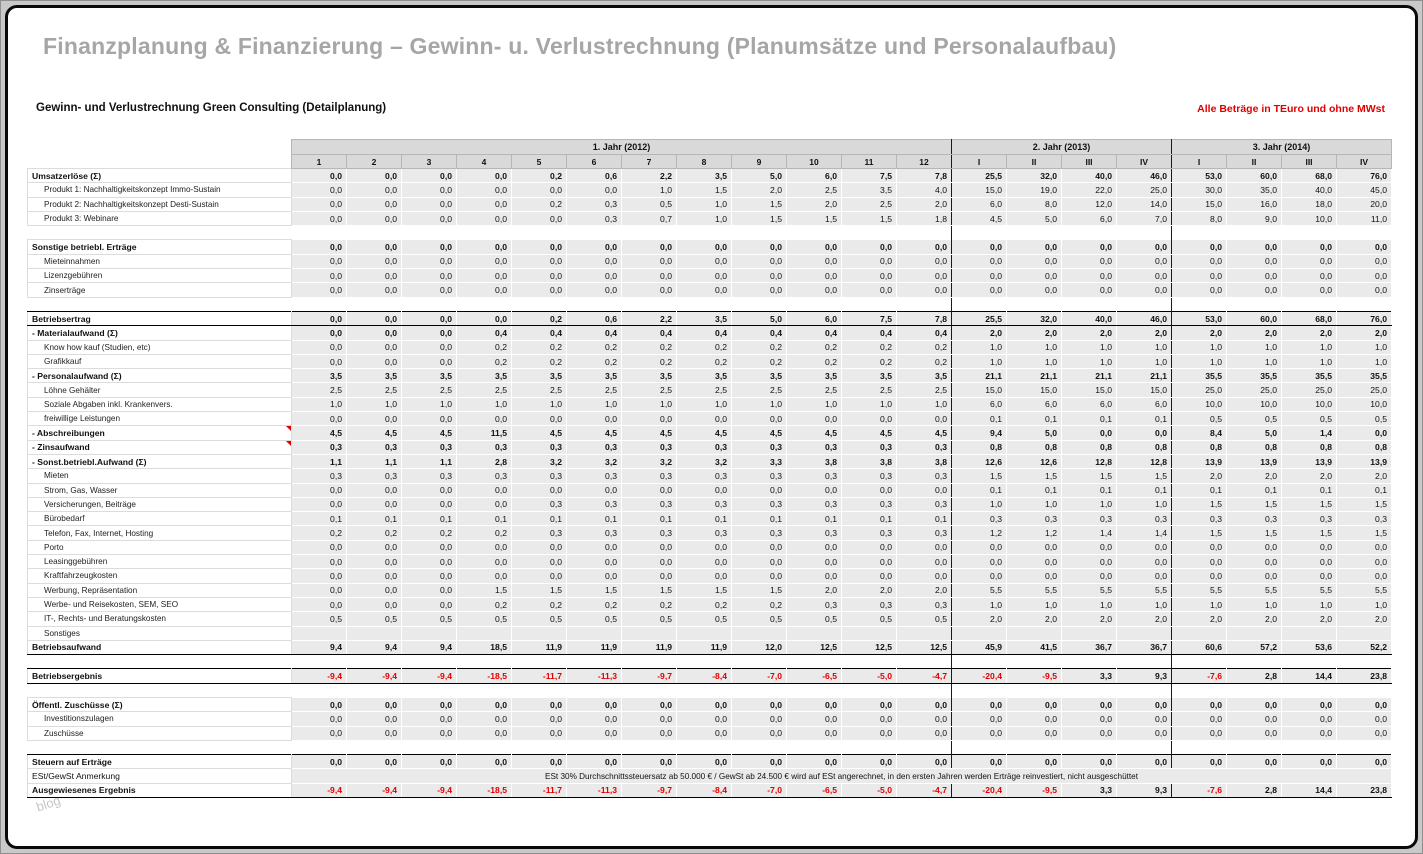 Image resolution: width=1423 pixels, height=854 pixels. I want to click on value-cell: 2,8, so click(1254, 676).